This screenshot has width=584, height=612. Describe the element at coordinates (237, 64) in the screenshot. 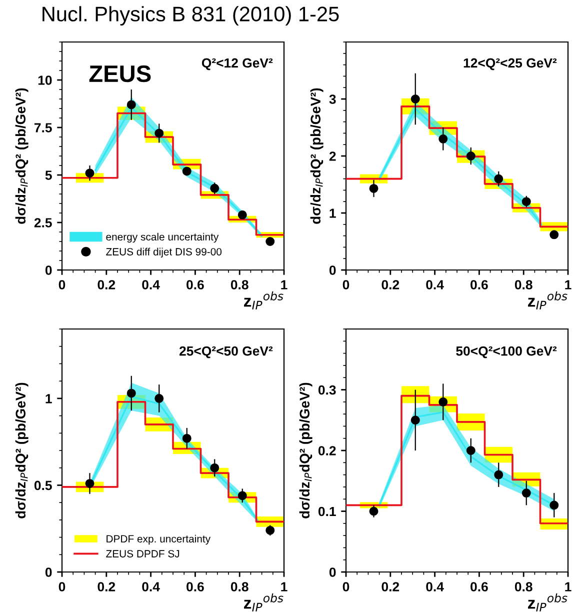

I see `text: Q²<12 GeV²` at that location.